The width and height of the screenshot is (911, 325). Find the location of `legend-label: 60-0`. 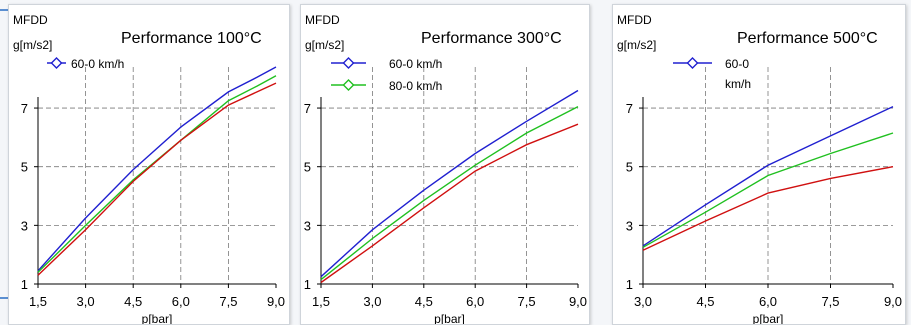

legend-label: 60-0 is located at coordinates (737, 64).